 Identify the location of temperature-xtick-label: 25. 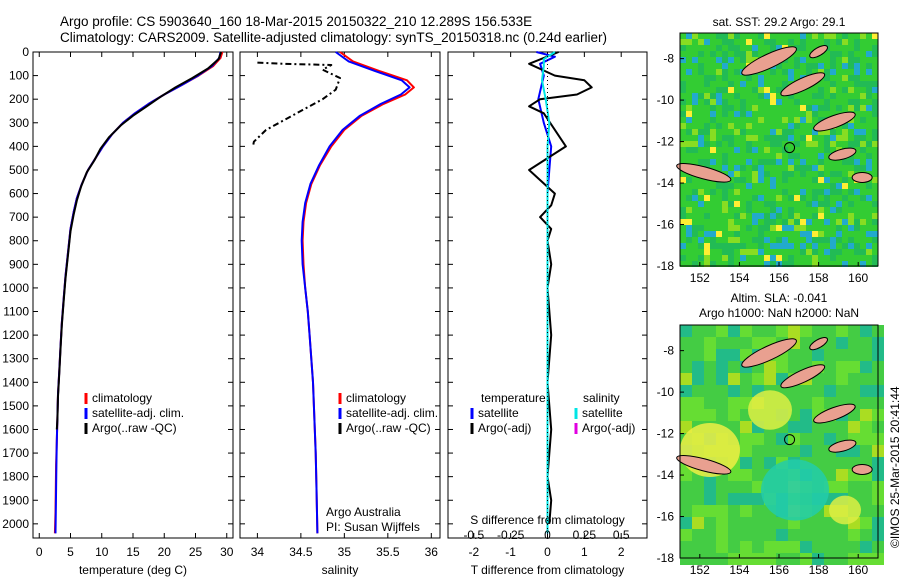
(196, 552).